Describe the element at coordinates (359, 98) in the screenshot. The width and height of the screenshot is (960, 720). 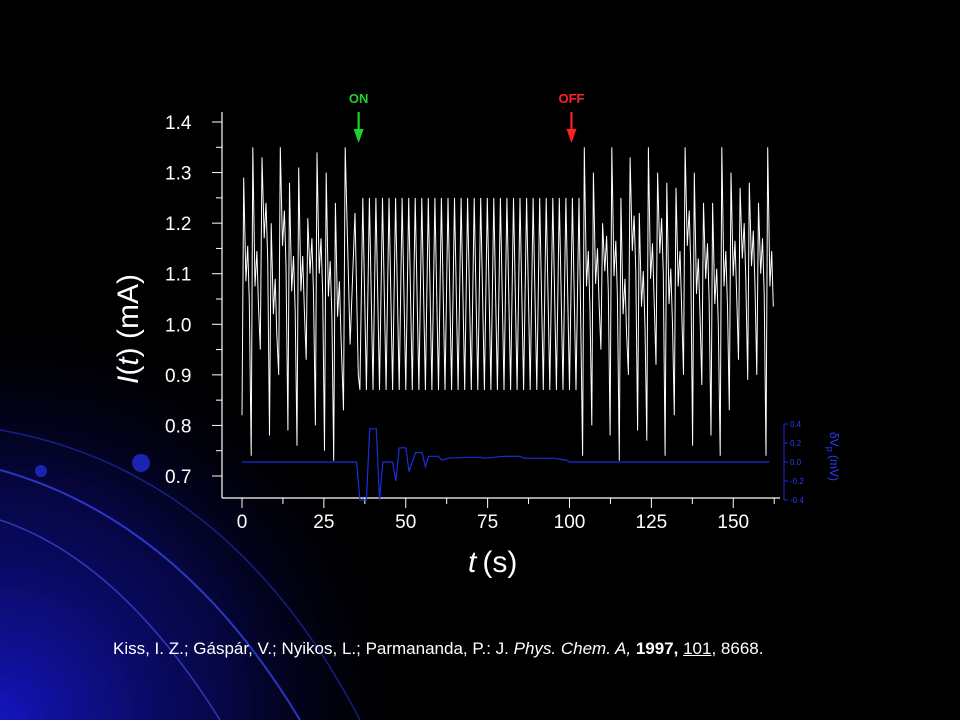
I see `annotation-on-label: ON` at that location.